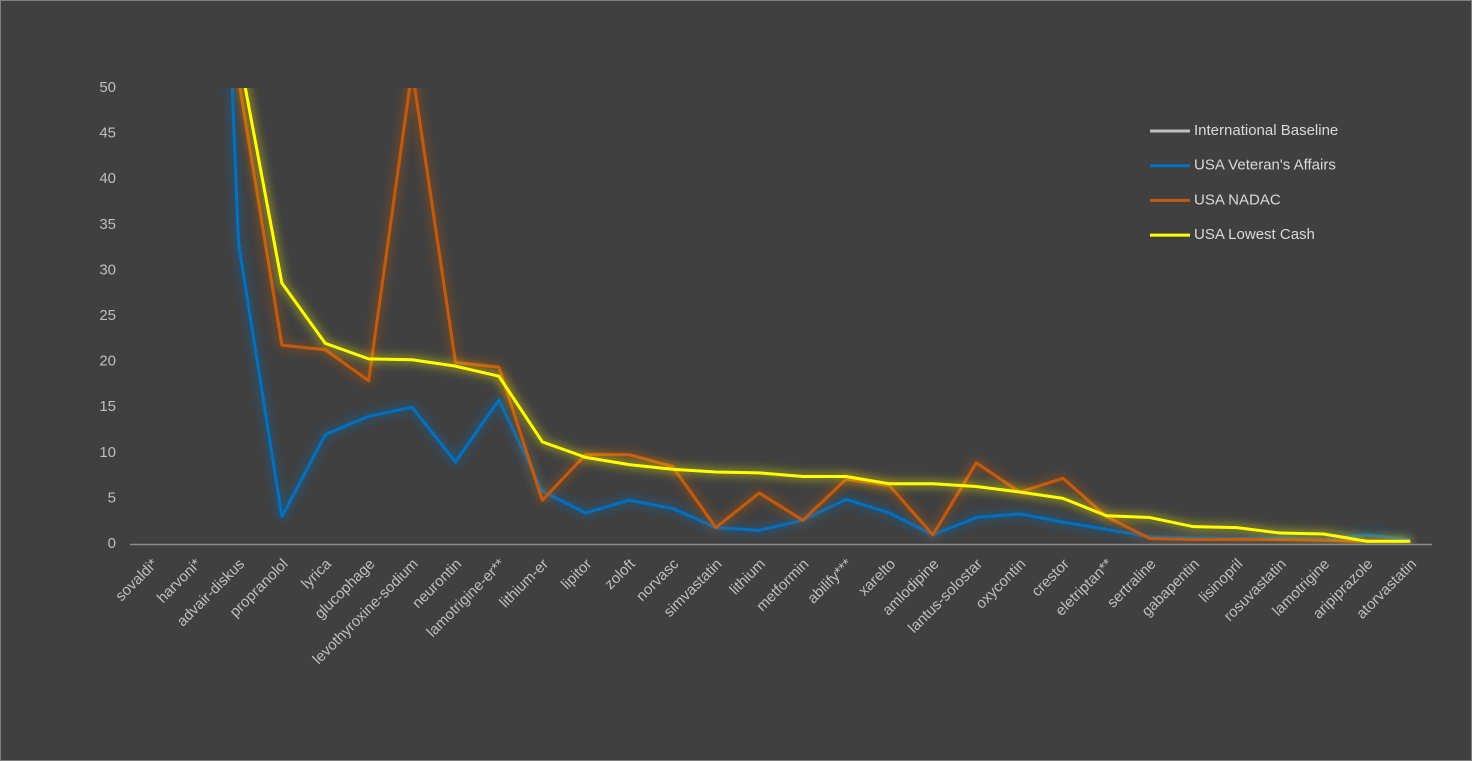 The height and width of the screenshot is (761, 1472). Describe the element at coordinates (107, 361) in the screenshot. I see `y-tick-label: 20` at that location.